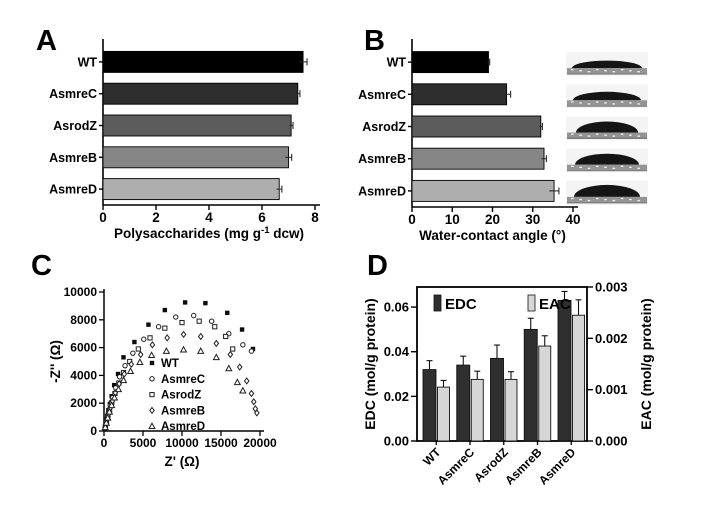 Image resolution: width=712 pixels, height=508 pixels. Describe the element at coordinates (492, 219) in the screenshot. I see `x-tick-label: 20` at that location.